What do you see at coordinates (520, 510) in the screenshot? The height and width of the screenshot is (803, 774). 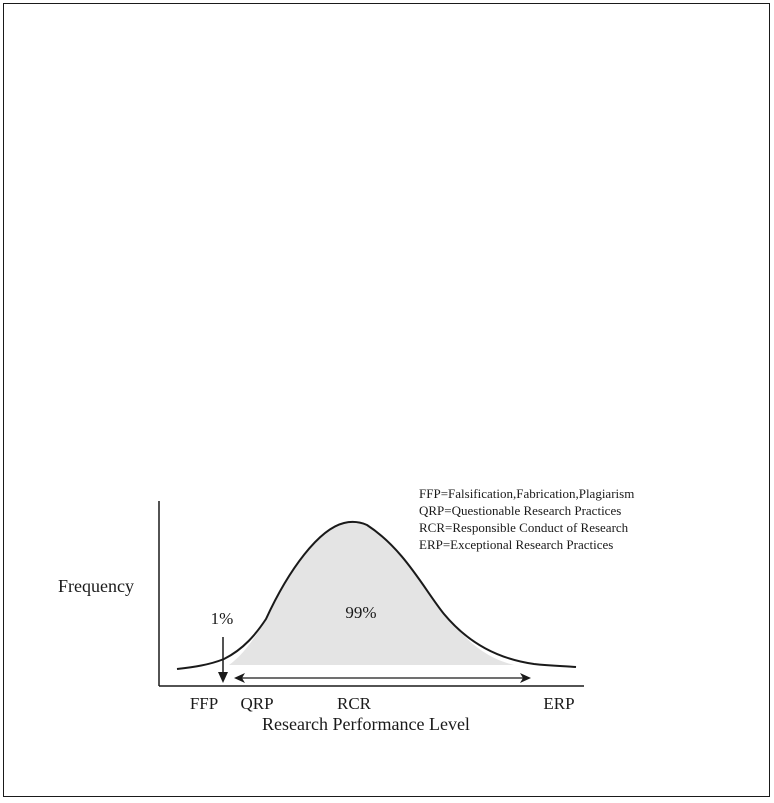 I see `legend-item-qrp: QRP=Questionable Research Practices` at bounding box center [520, 510].